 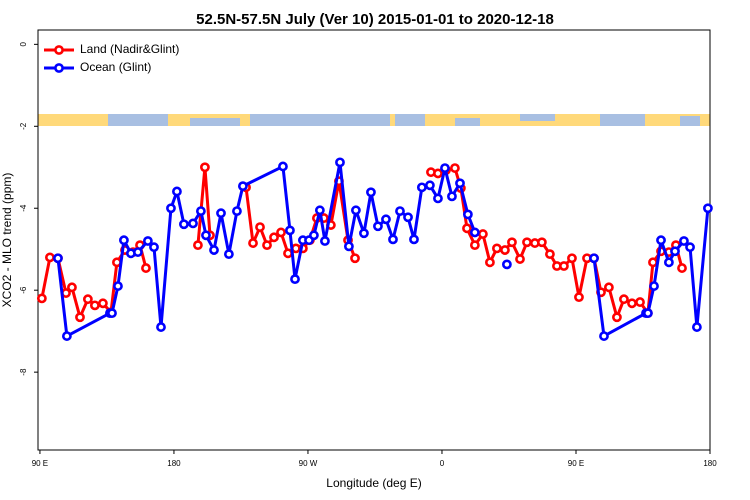 What do you see at coordinates (7, 240) in the screenshot?
I see `y-axis-label: XCO2 - MLO trend (ppm)` at bounding box center [7, 240].